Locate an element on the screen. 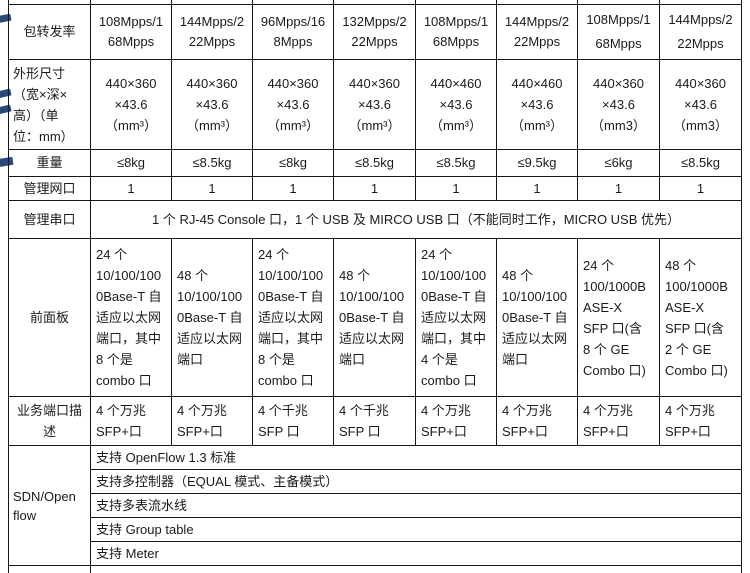 Image resolution: width=750 pixels, height=573 pixels. row-label-packet-rate: 包转发率 is located at coordinates (50, 32).